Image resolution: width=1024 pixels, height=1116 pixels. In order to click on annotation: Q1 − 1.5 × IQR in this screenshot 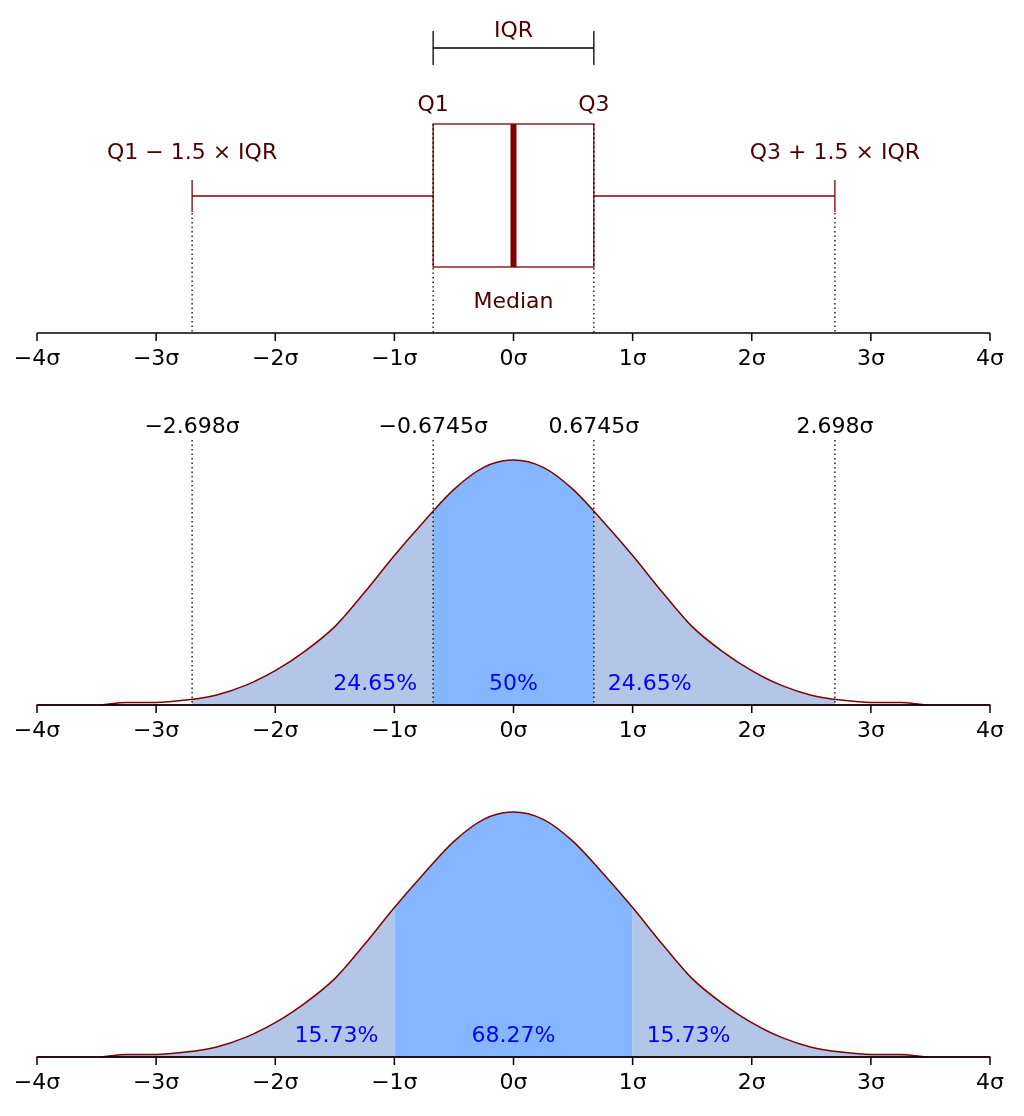, I will do `click(192, 151)`.